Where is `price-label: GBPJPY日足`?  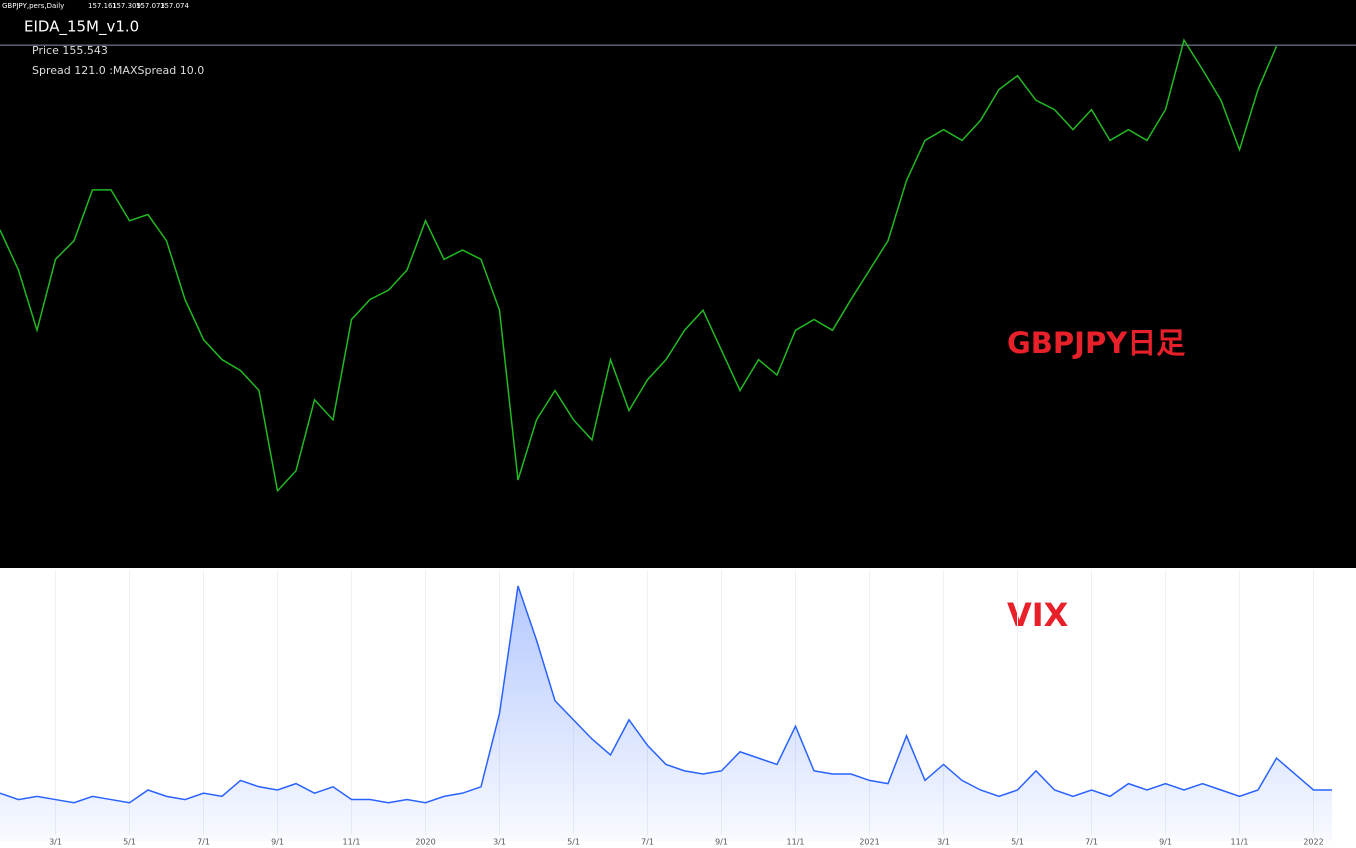 price-label: GBPJPY日足 is located at coordinates (1096, 343).